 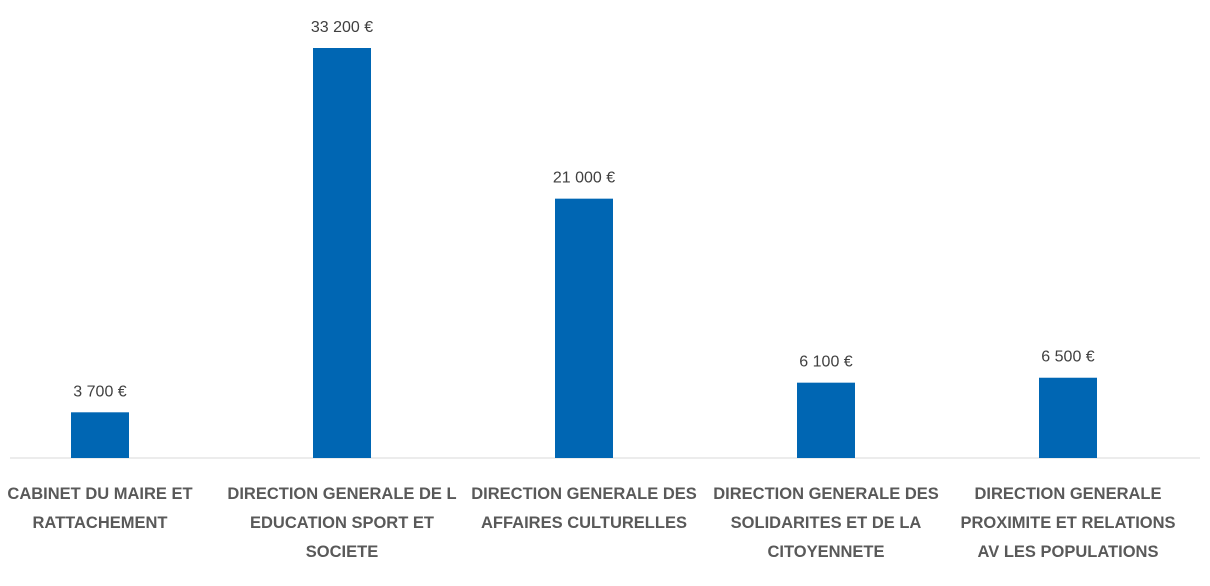 What do you see at coordinates (99, 391) in the screenshot?
I see `value-label: 3 700 €` at bounding box center [99, 391].